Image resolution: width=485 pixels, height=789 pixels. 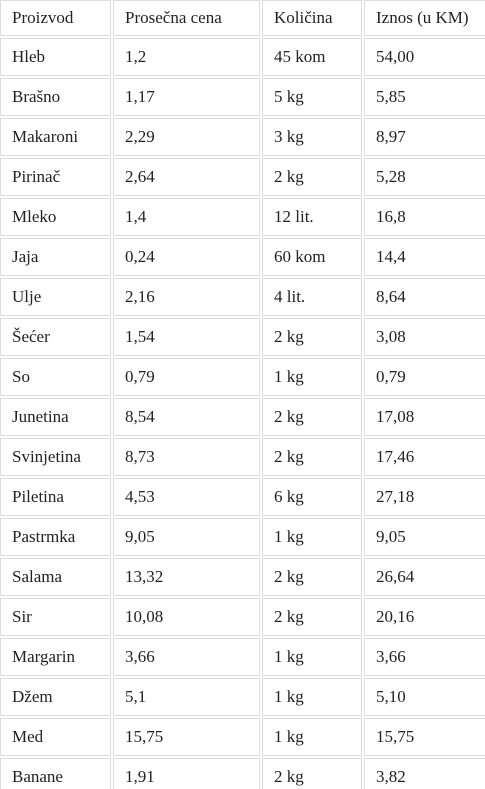 I want to click on table-cell: Hleb, so click(x=55, y=57).